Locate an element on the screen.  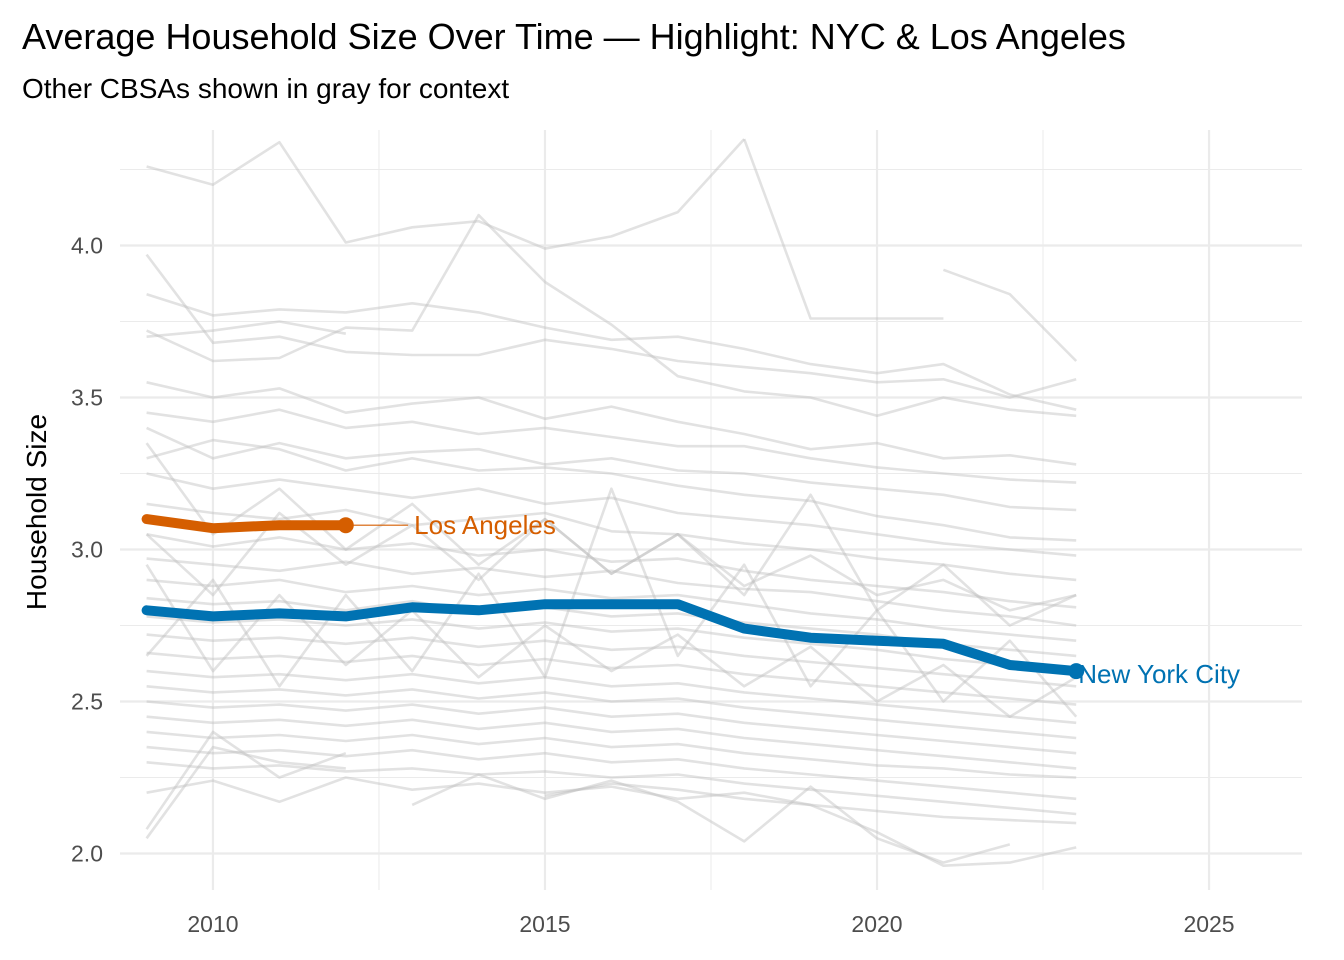
x-tick-label: 2015 is located at coordinates (544, 924).